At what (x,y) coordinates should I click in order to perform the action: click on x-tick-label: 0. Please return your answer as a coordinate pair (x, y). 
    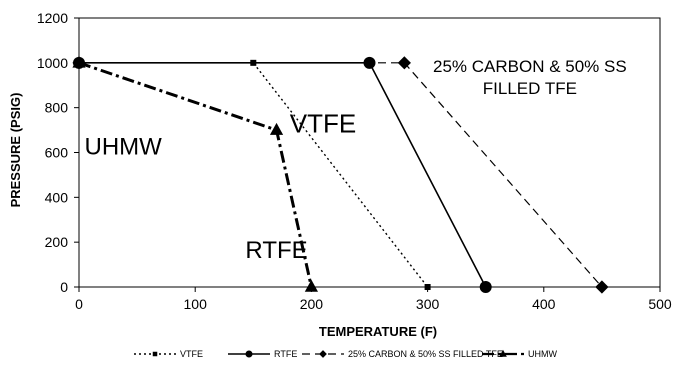
    Looking at the image, I should click on (79, 304).